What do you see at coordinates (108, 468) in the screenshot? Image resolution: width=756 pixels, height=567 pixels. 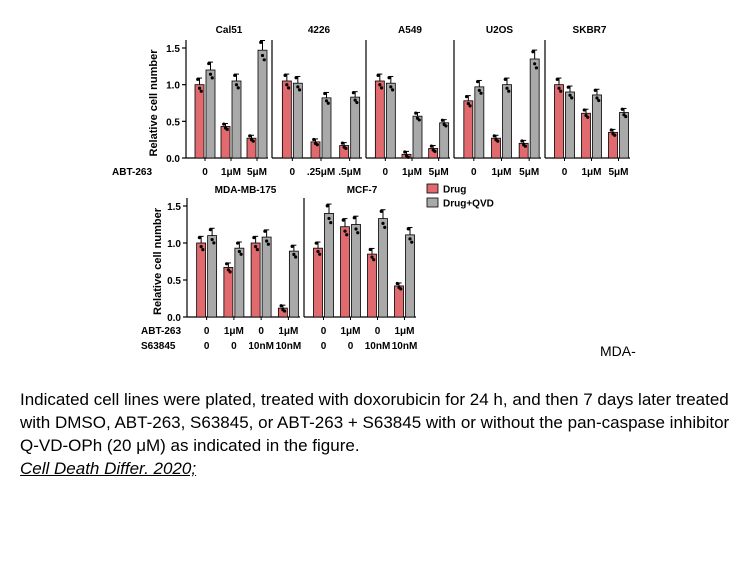 I see `citation-link: Cell Death Differ. 2020;` at bounding box center [108, 468].